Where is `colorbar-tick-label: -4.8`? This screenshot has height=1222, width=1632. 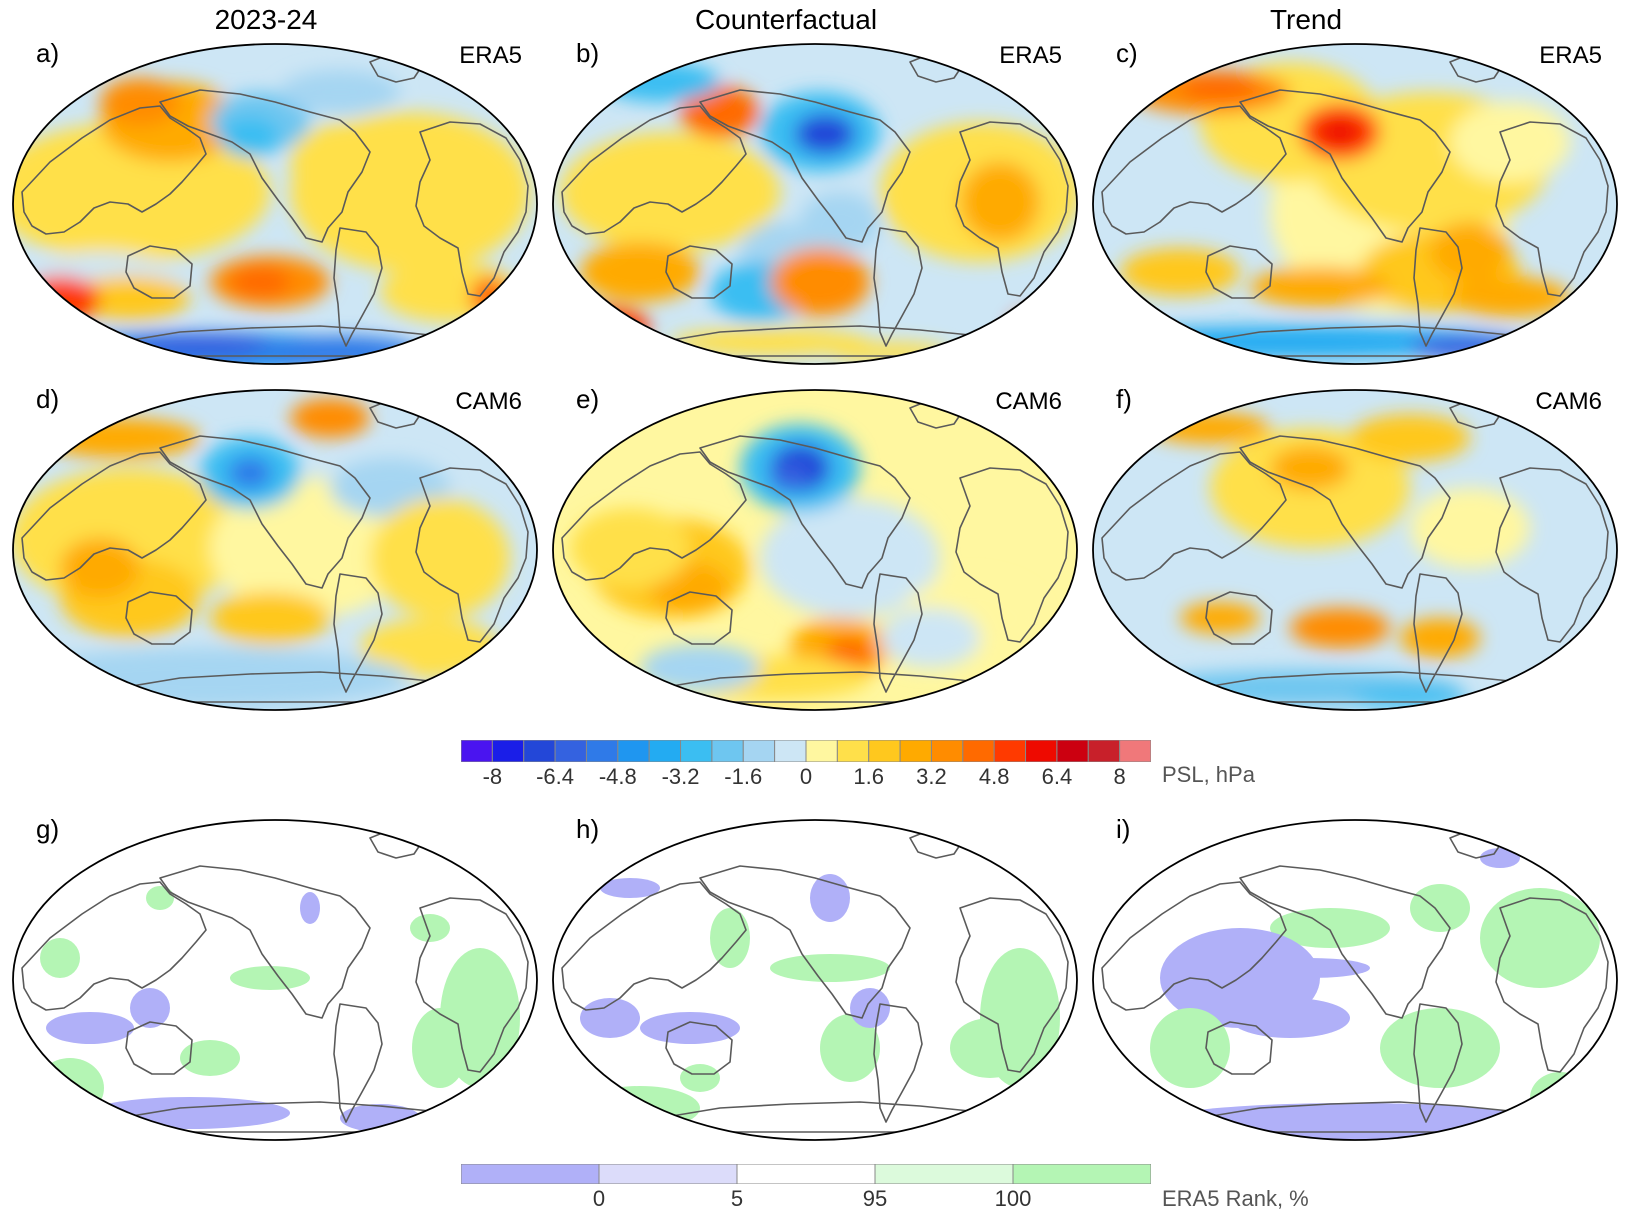 colorbar-tick-label: -4.8 is located at coordinates (617, 776).